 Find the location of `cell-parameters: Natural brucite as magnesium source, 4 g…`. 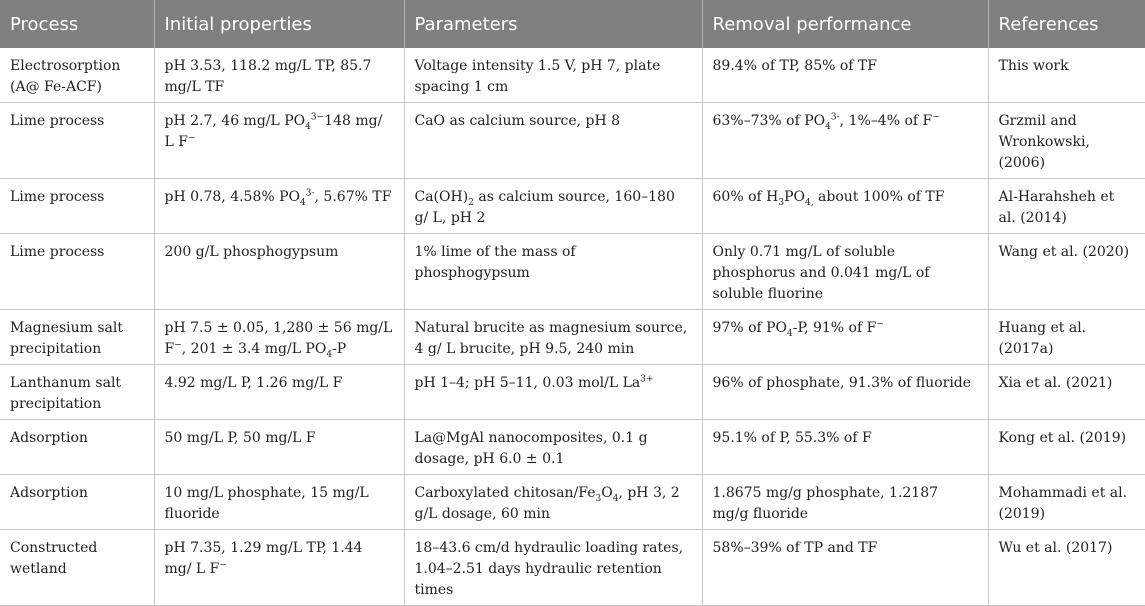

cell-parameters: Natural brucite as magnesium source, 4 g… is located at coordinates (552, 337).